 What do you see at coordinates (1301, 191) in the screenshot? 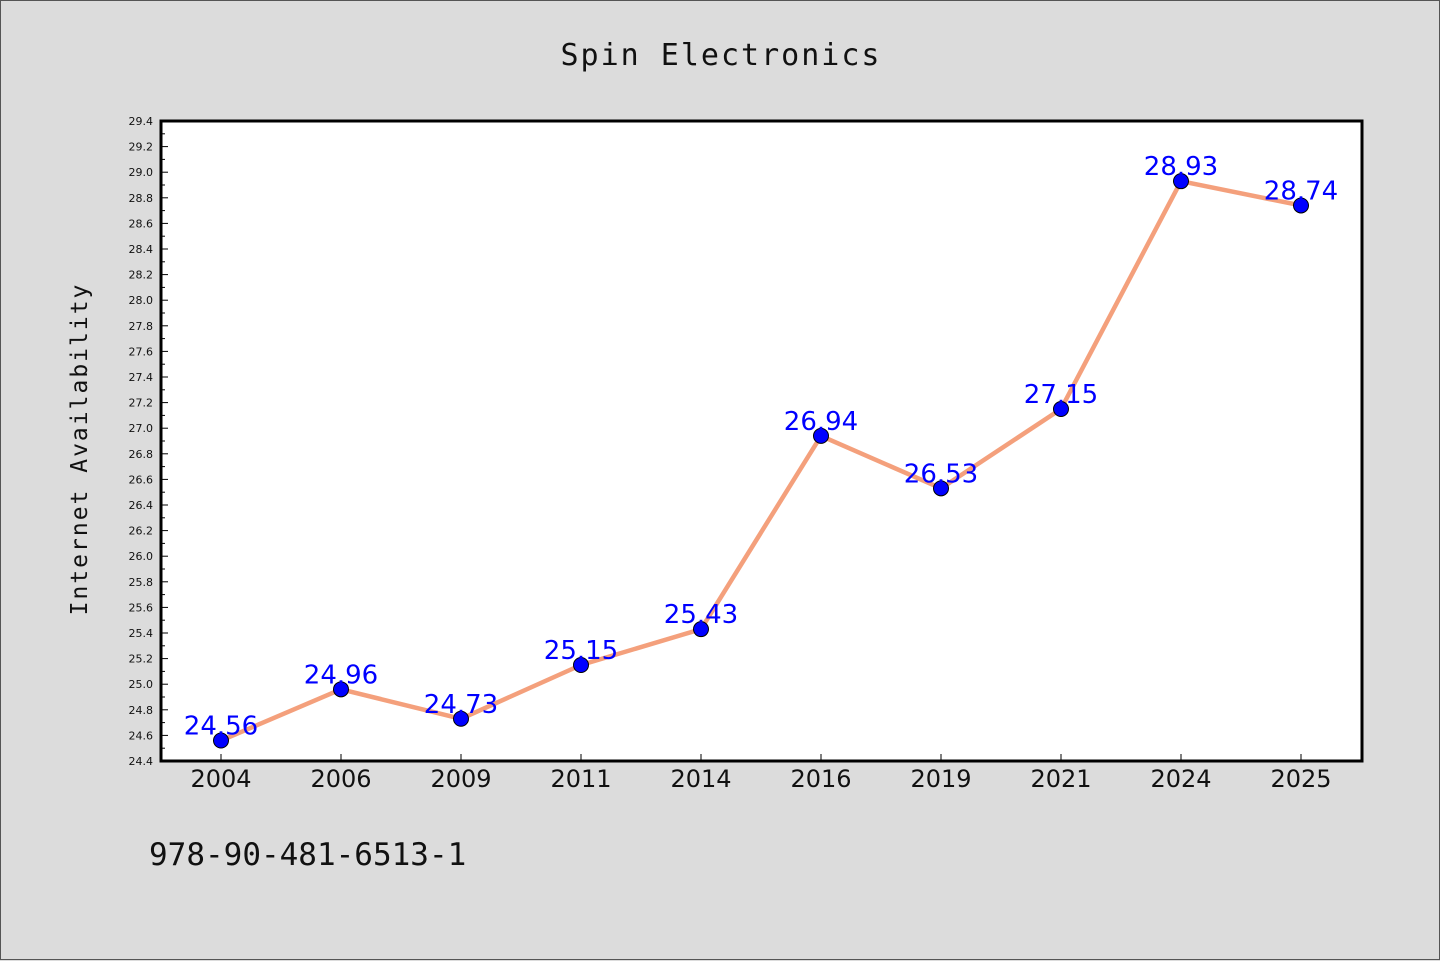
I see `data-label: 28.74` at bounding box center [1301, 191].